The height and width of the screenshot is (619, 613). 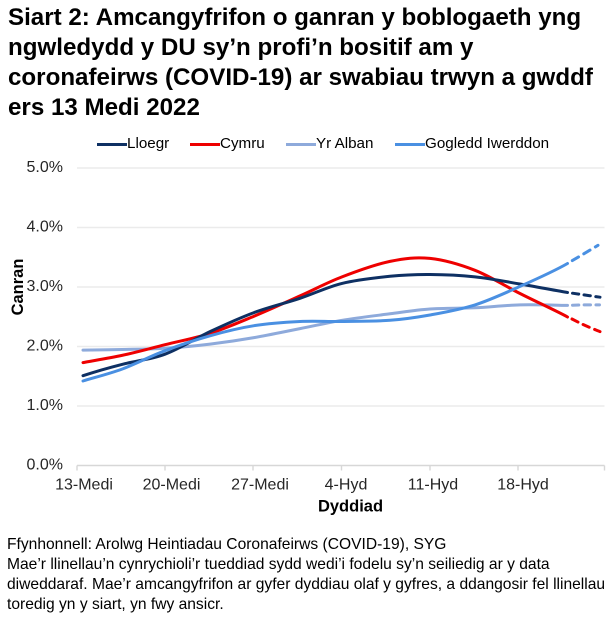 I want to click on svg-text: 0.0%, so click(x=45, y=465).